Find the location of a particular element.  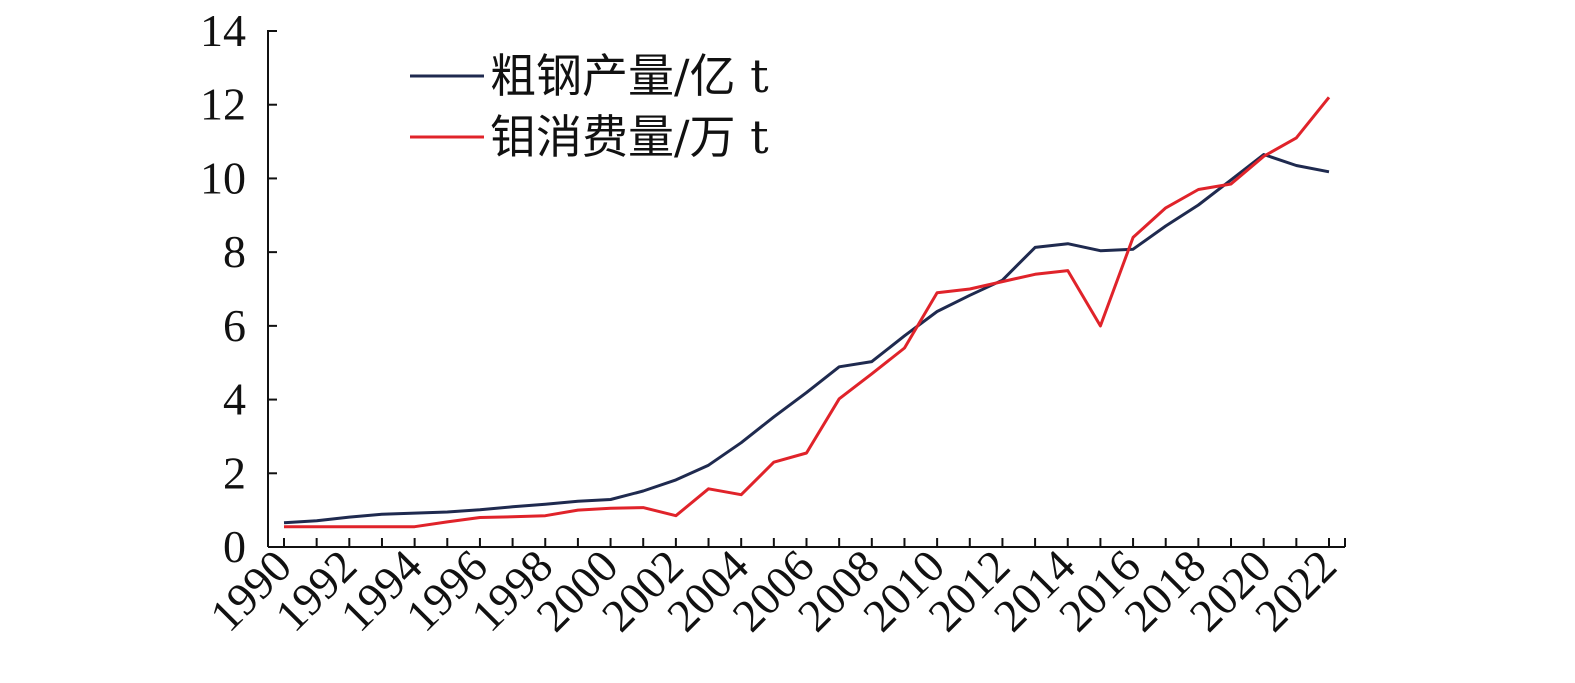

y-tick-label: 8 is located at coordinates (234, 251).